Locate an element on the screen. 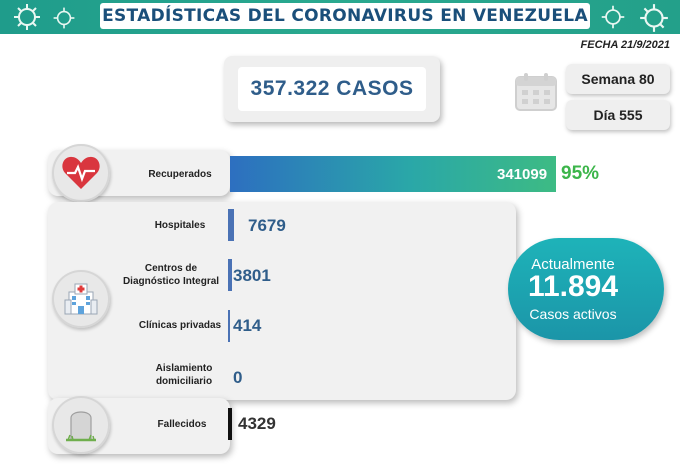  clinics-row-value: 414 is located at coordinates (247, 325).